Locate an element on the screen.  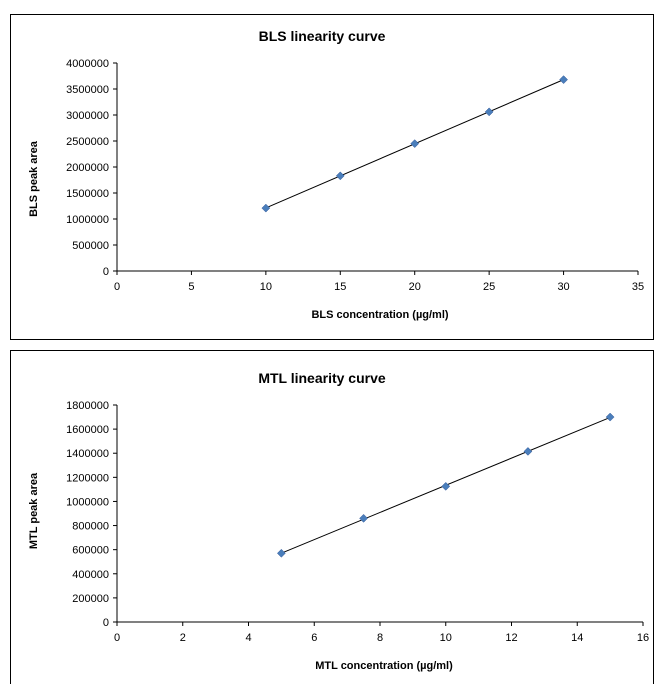
y-tick-label: 1400000 is located at coordinates (87, 454).